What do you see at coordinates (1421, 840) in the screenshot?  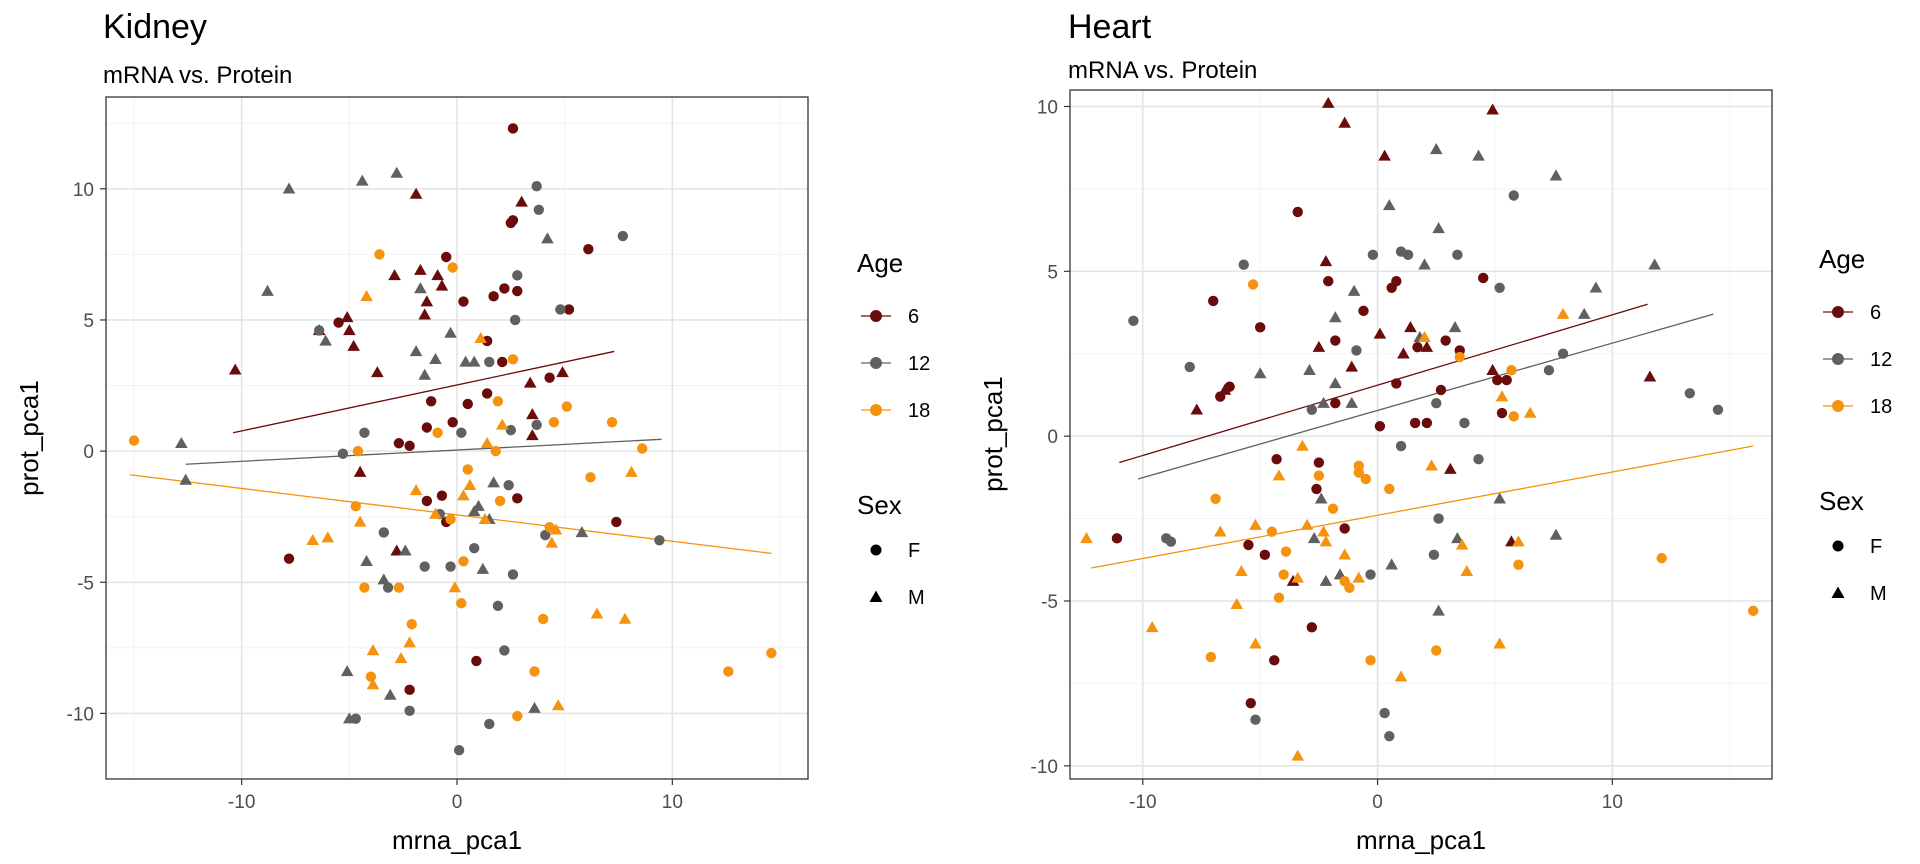 I see `x-axis-label: mrna_pca1` at bounding box center [1421, 840].